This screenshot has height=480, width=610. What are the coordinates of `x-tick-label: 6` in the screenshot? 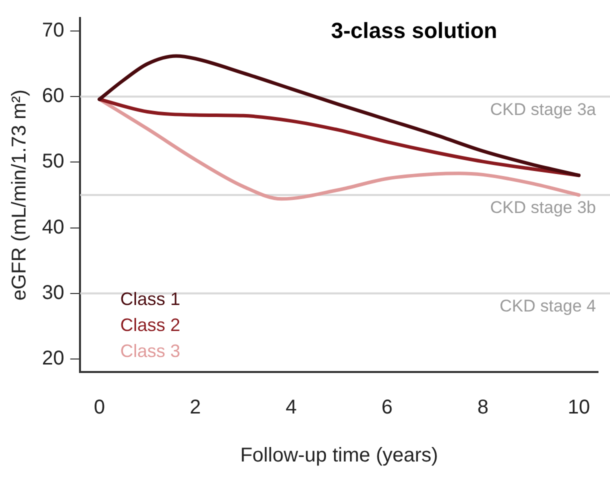 It's located at (387, 407).